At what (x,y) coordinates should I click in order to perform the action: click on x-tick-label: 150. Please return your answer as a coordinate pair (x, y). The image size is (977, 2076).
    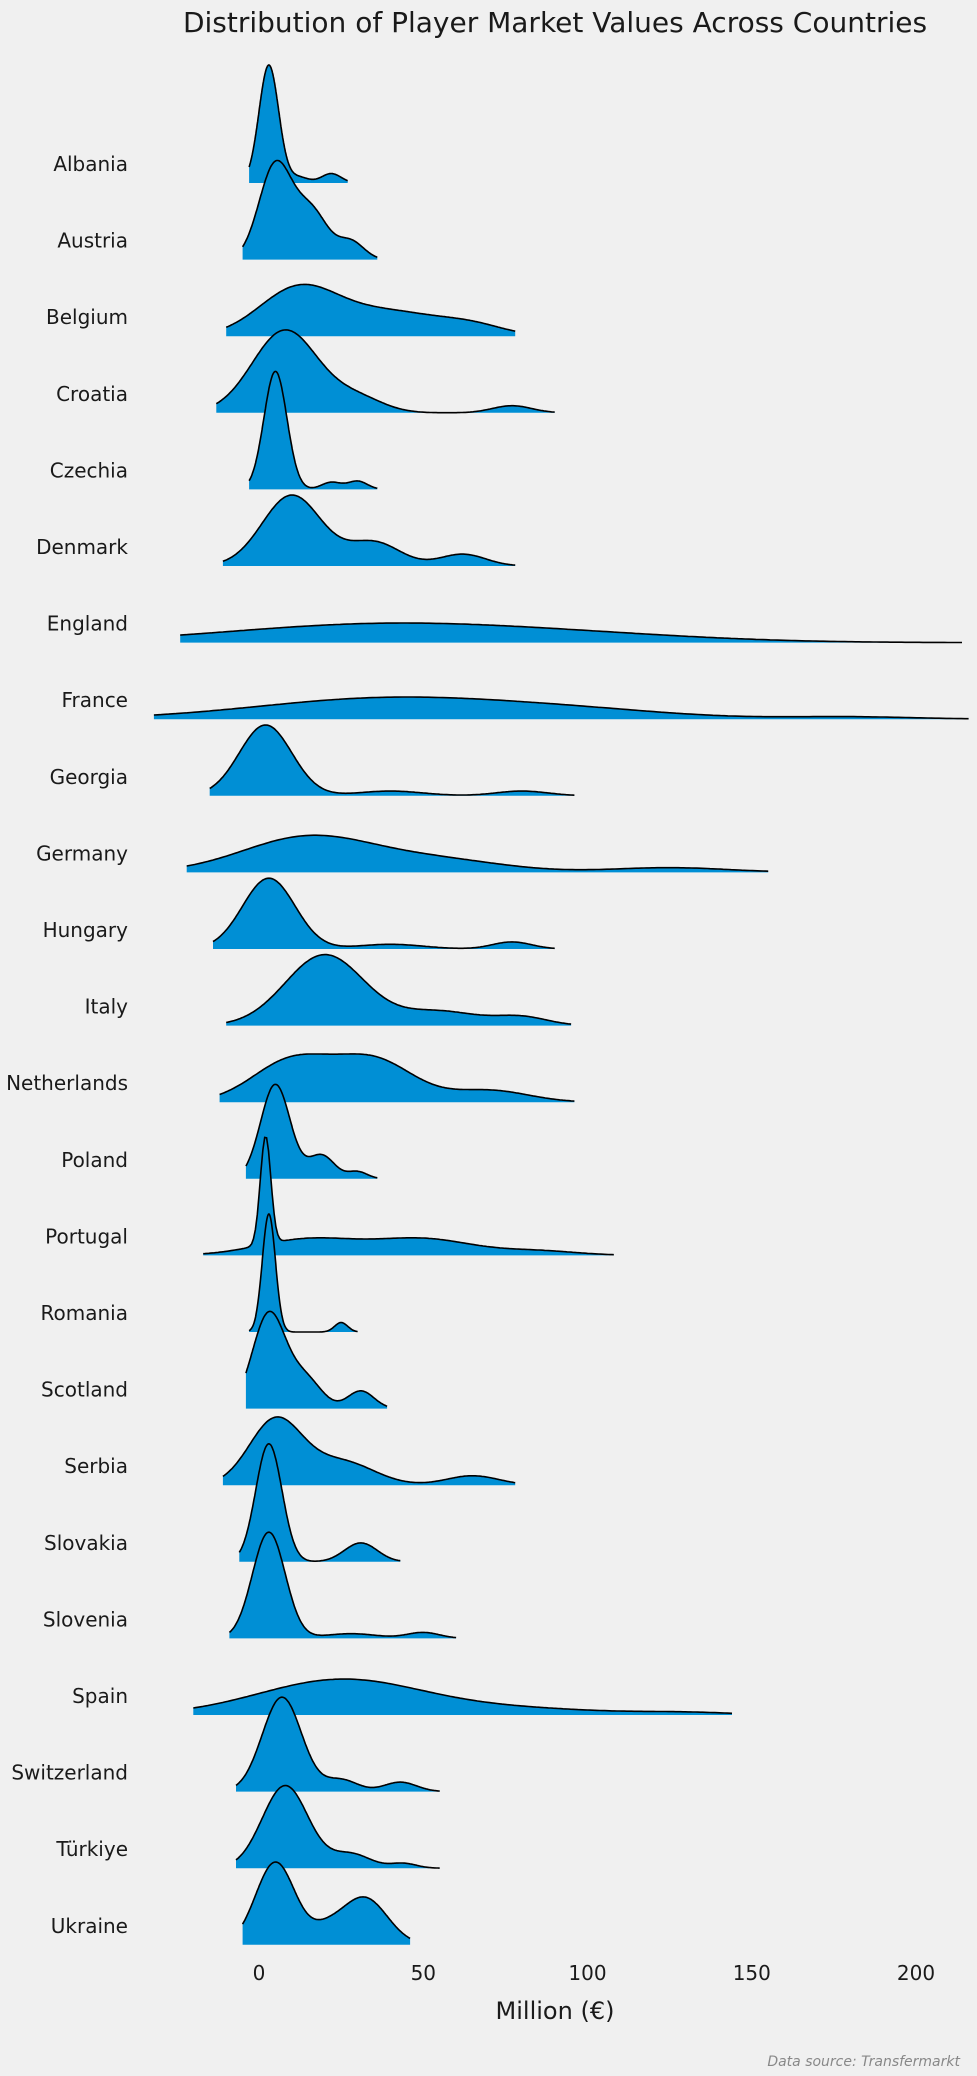
    Looking at the image, I should click on (752, 1973).